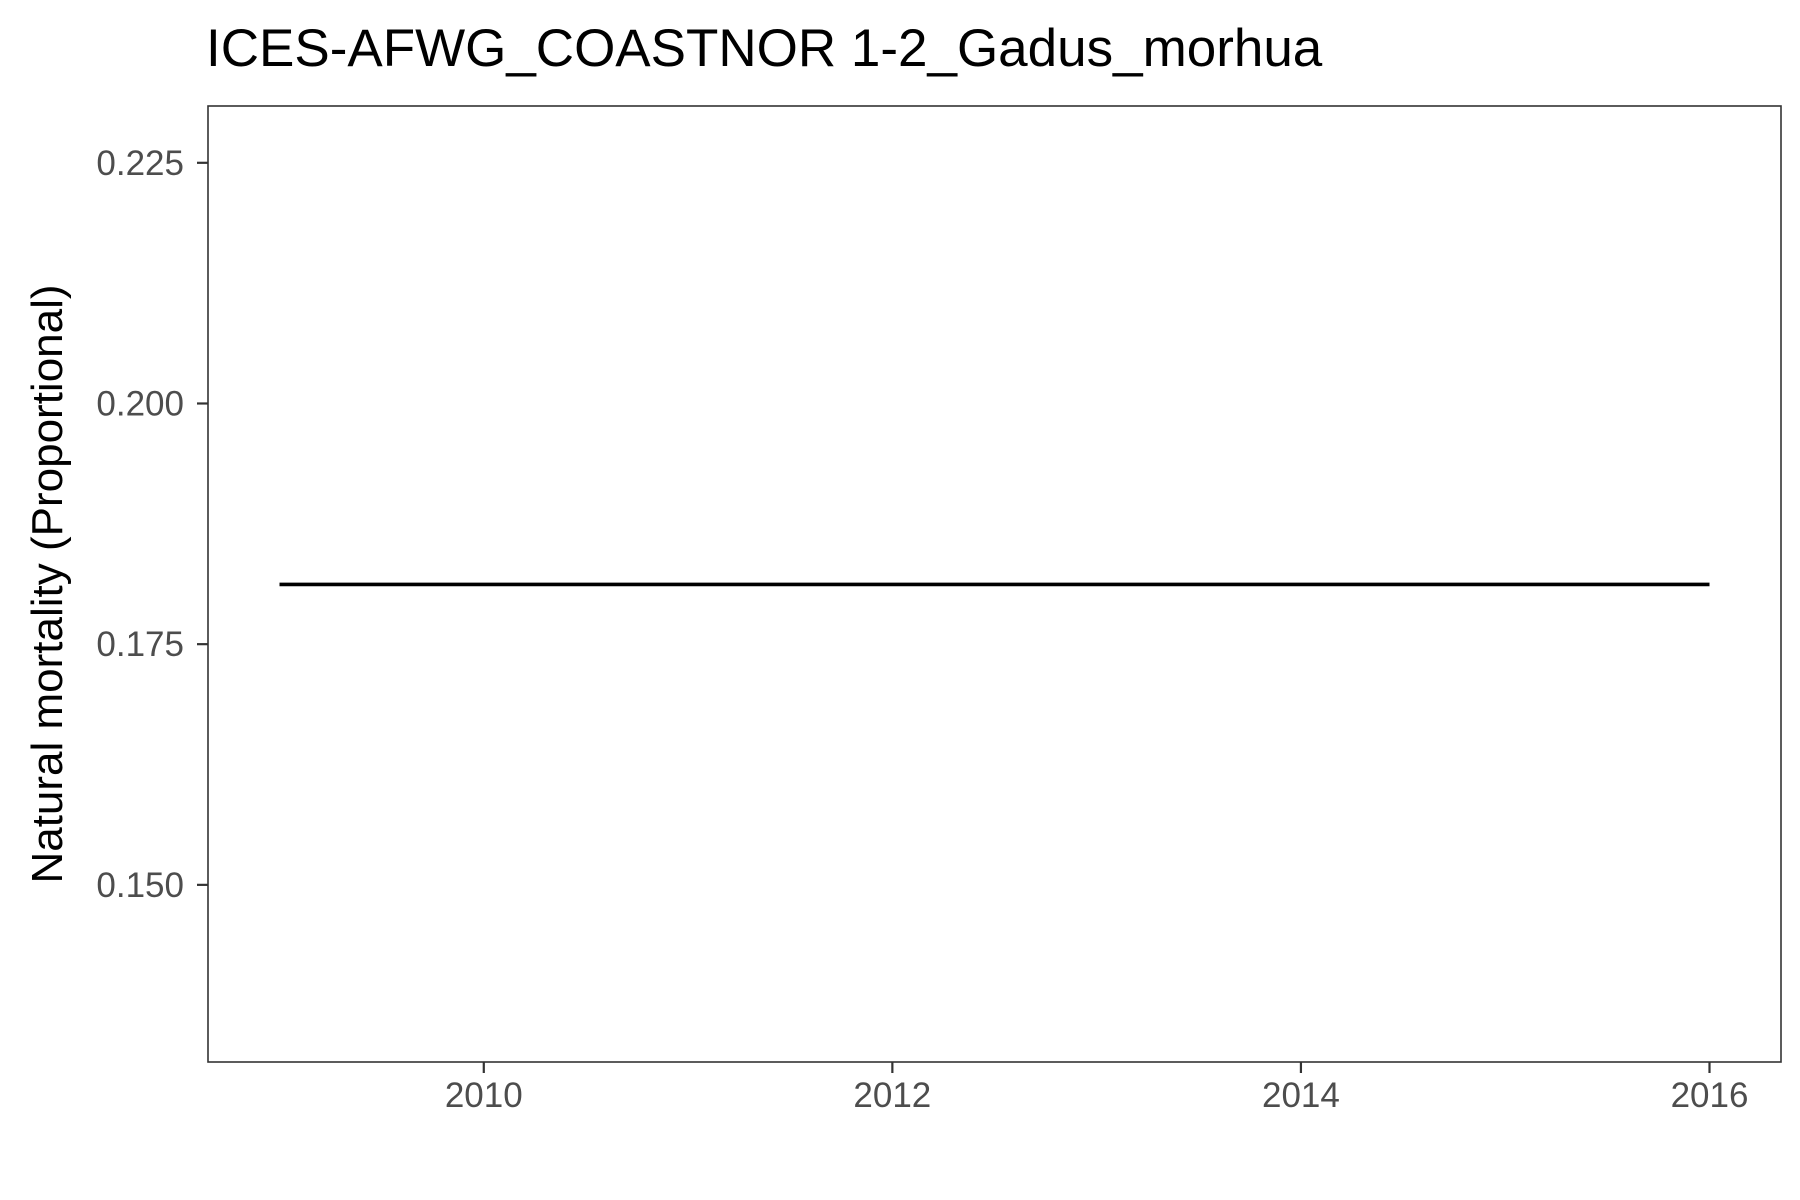 Image resolution: width=1800 pixels, height=1200 pixels. Describe the element at coordinates (47, 583) in the screenshot. I see `y-axis-title: Natural mortality (Proportional)` at that location.